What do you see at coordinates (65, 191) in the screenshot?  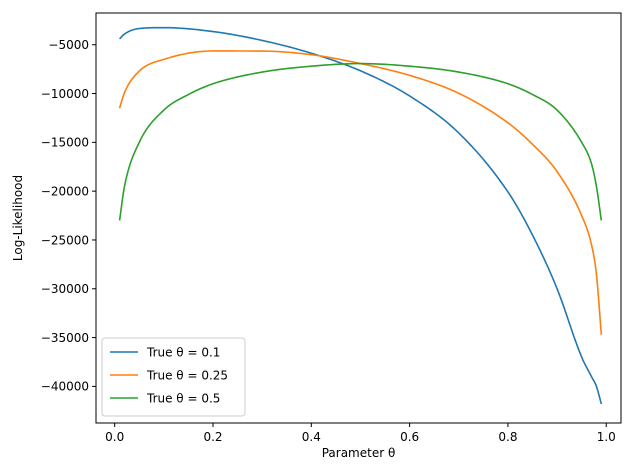 I see `y-tick-label: −20000` at bounding box center [65, 191].